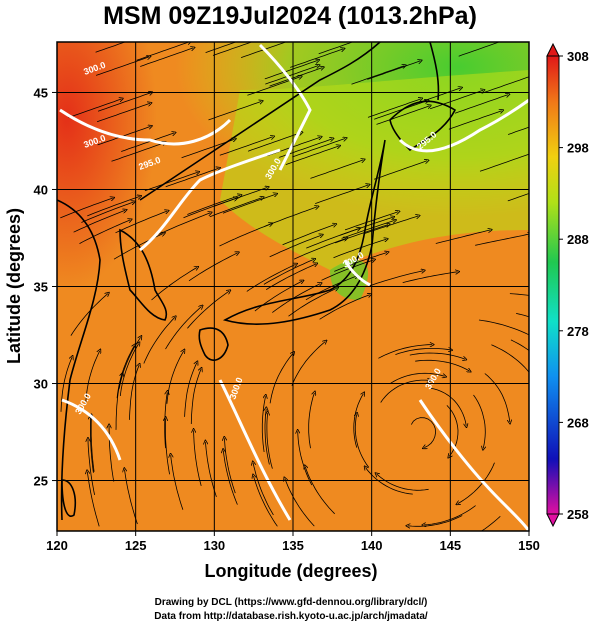 Image resolution: width=599 pixels, height=625 pixels. Describe the element at coordinates (578, 331) in the screenshot. I see `colorbar-tick-label: 278` at that location.